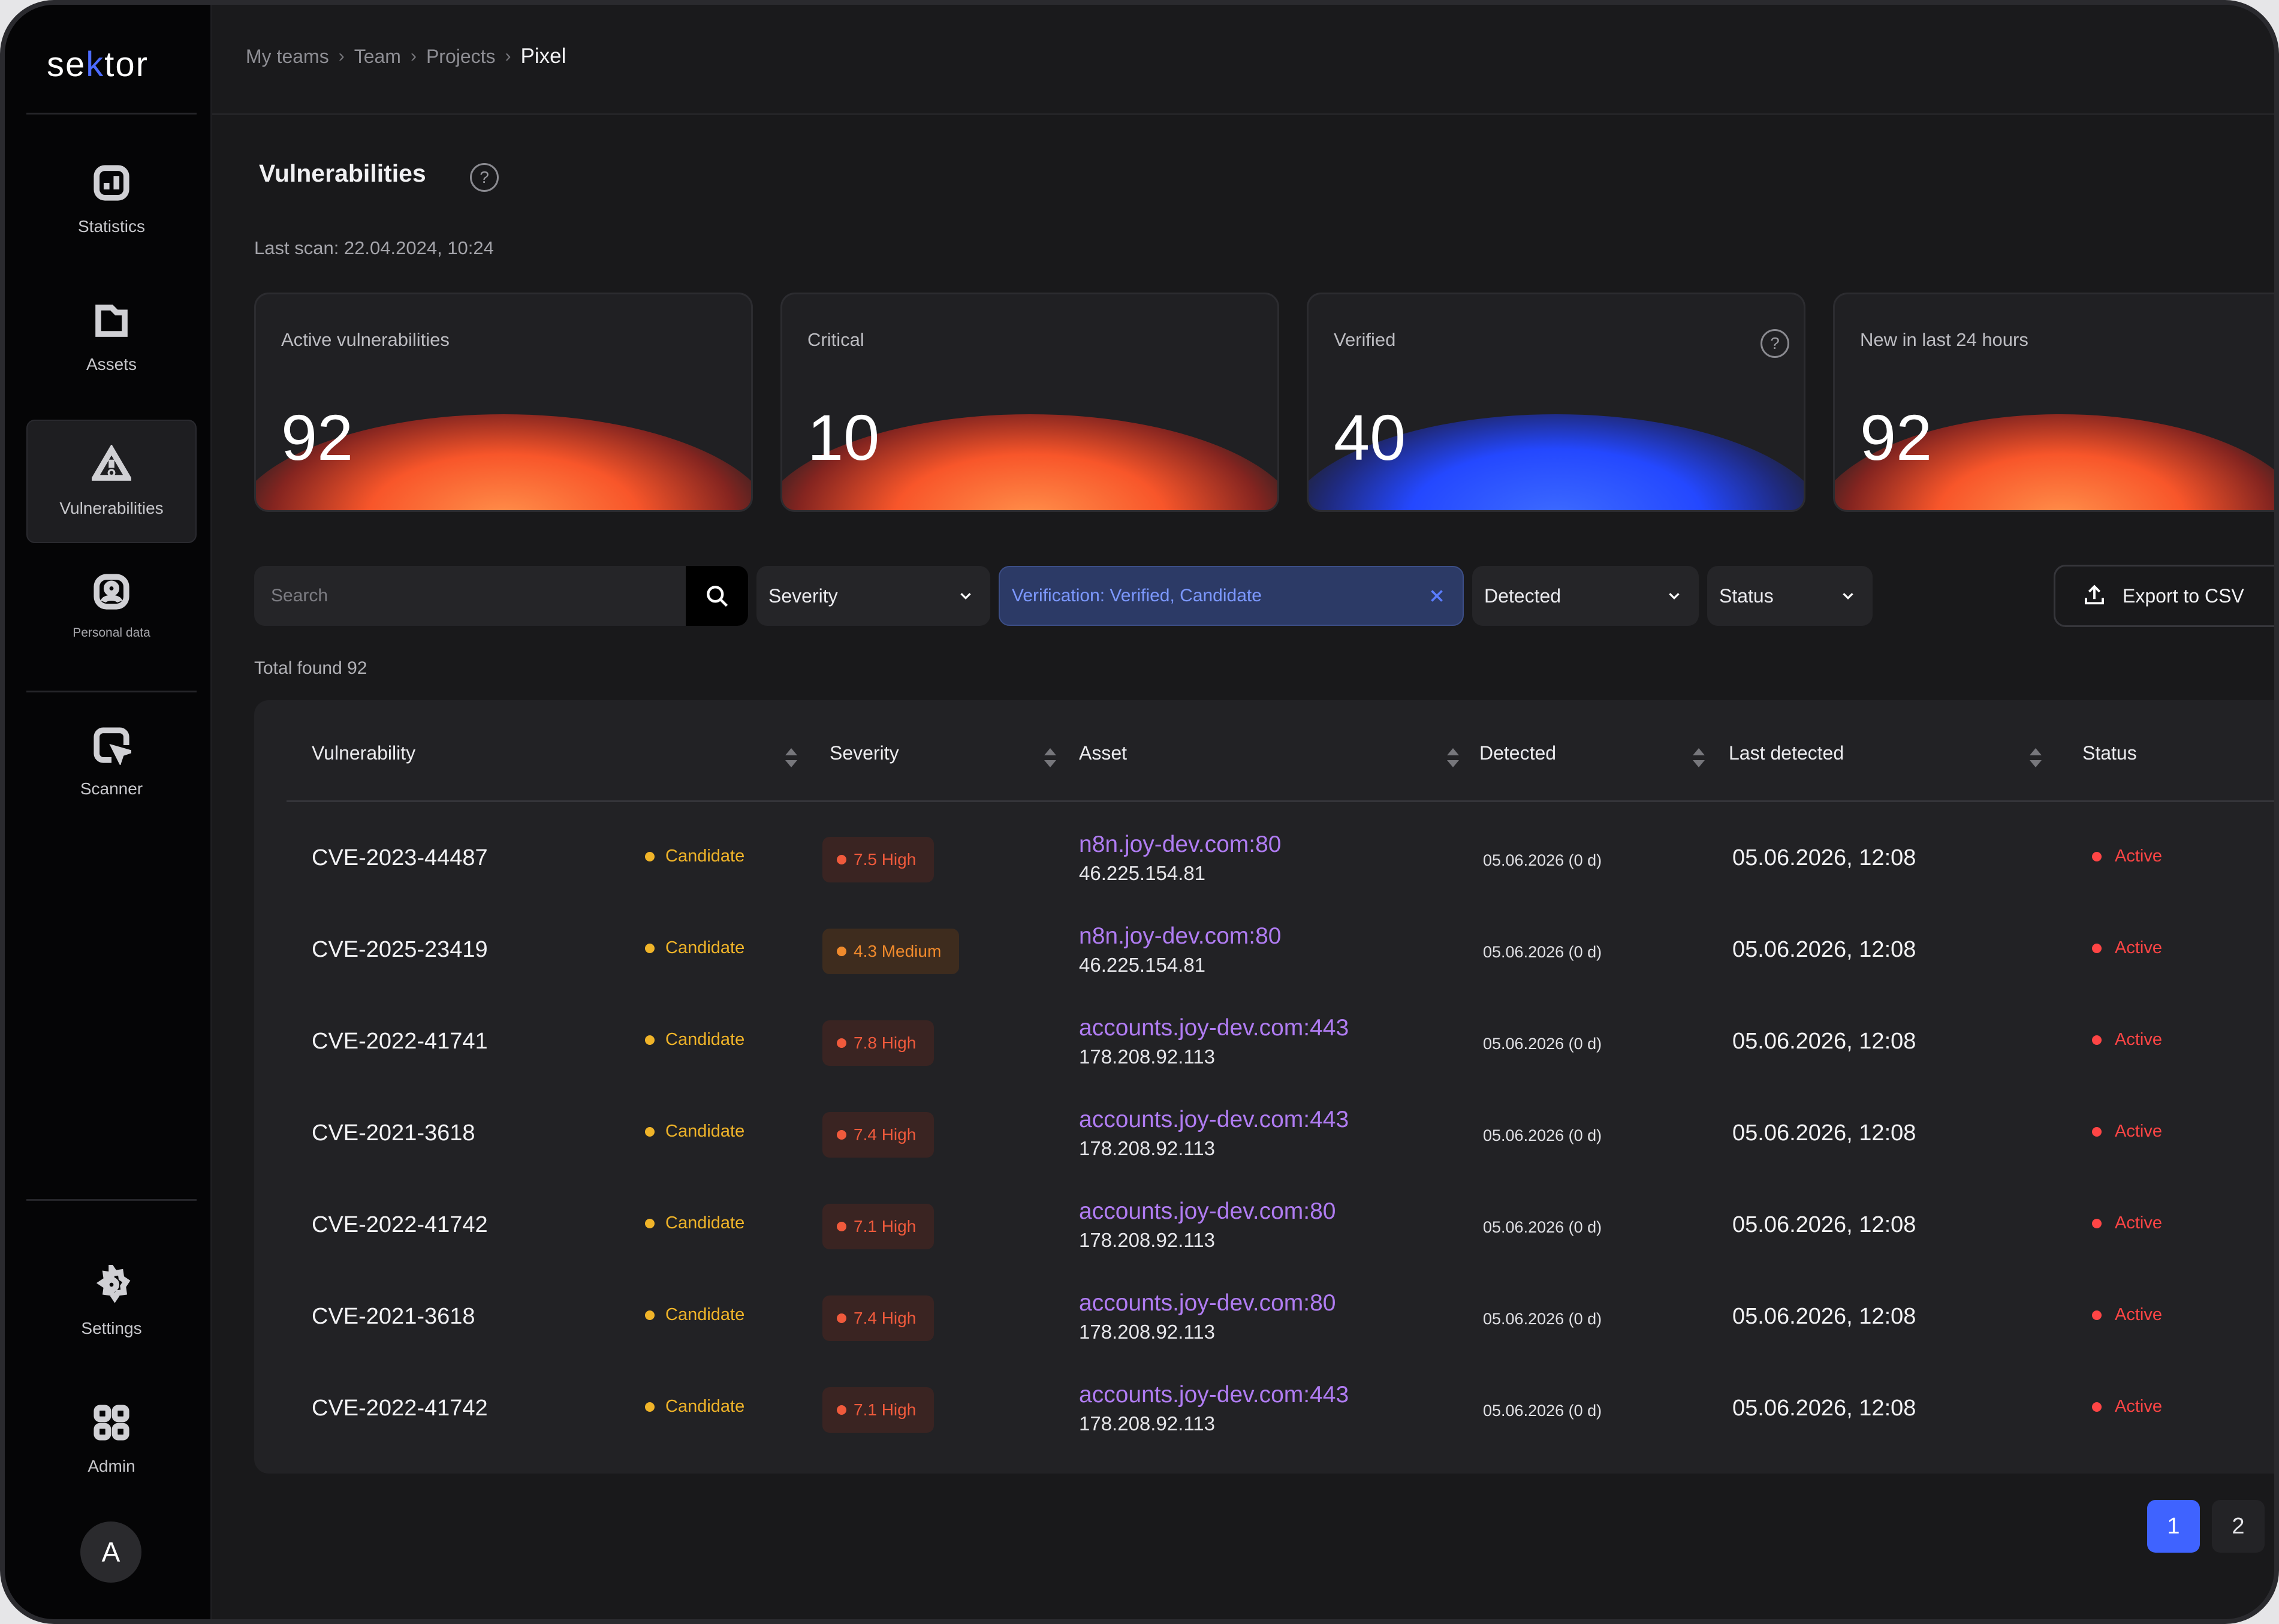  What do you see at coordinates (1243, 60) in the screenshot?
I see `top-bar: My teams › Team › Projects › Pixel` at bounding box center [1243, 60].